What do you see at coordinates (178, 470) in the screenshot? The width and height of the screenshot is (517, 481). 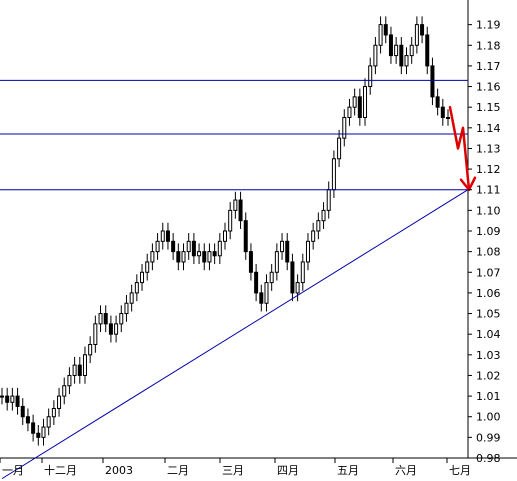 I see `x-tick-label: 二月` at bounding box center [178, 470].